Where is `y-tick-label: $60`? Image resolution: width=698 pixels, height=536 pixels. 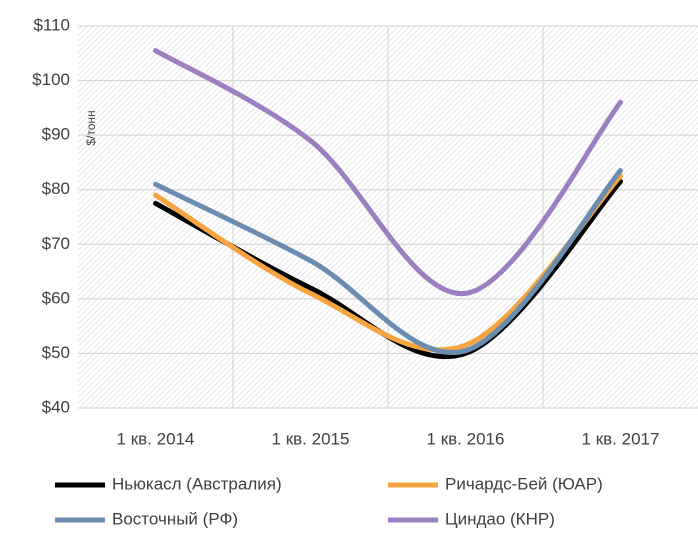 y-tick-label: $60 is located at coordinates (56, 297).